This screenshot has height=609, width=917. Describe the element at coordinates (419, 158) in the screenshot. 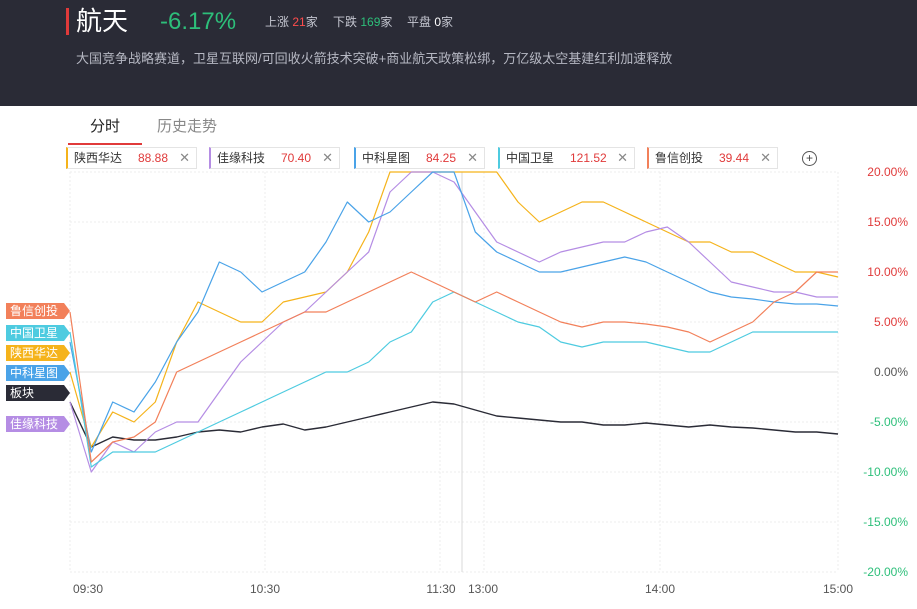

I see `chip-stock: 中科星图 84.25 ✕` at that location.